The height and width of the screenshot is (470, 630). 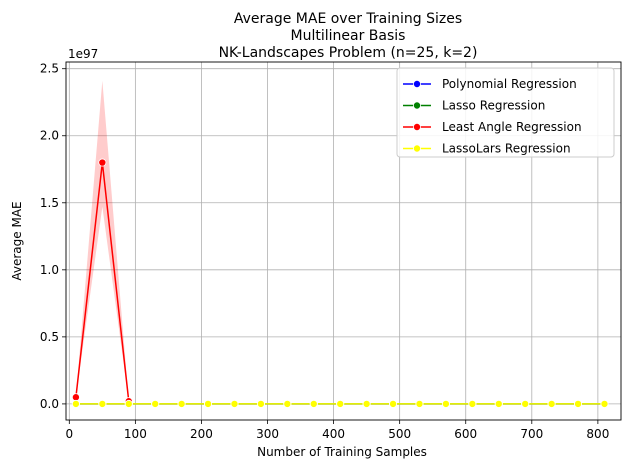 I want to click on legend-label: Least Angle Regression, so click(x=512, y=127).